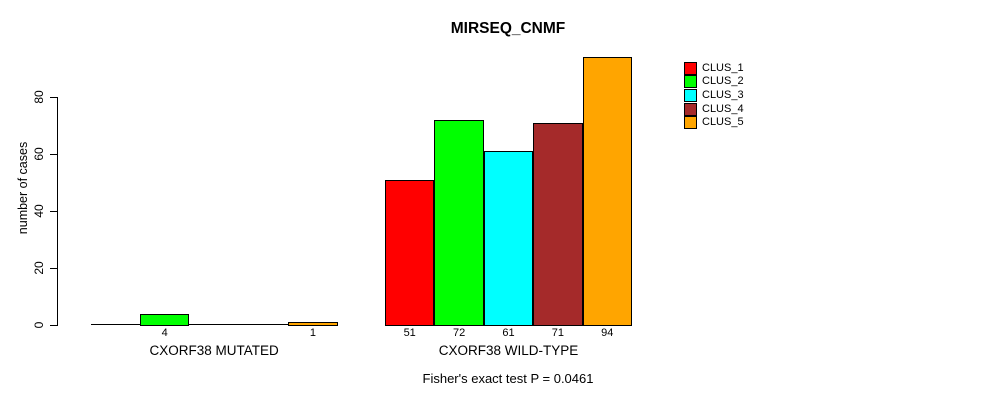  I want to click on bar-clus_5-group1, so click(313, 324).